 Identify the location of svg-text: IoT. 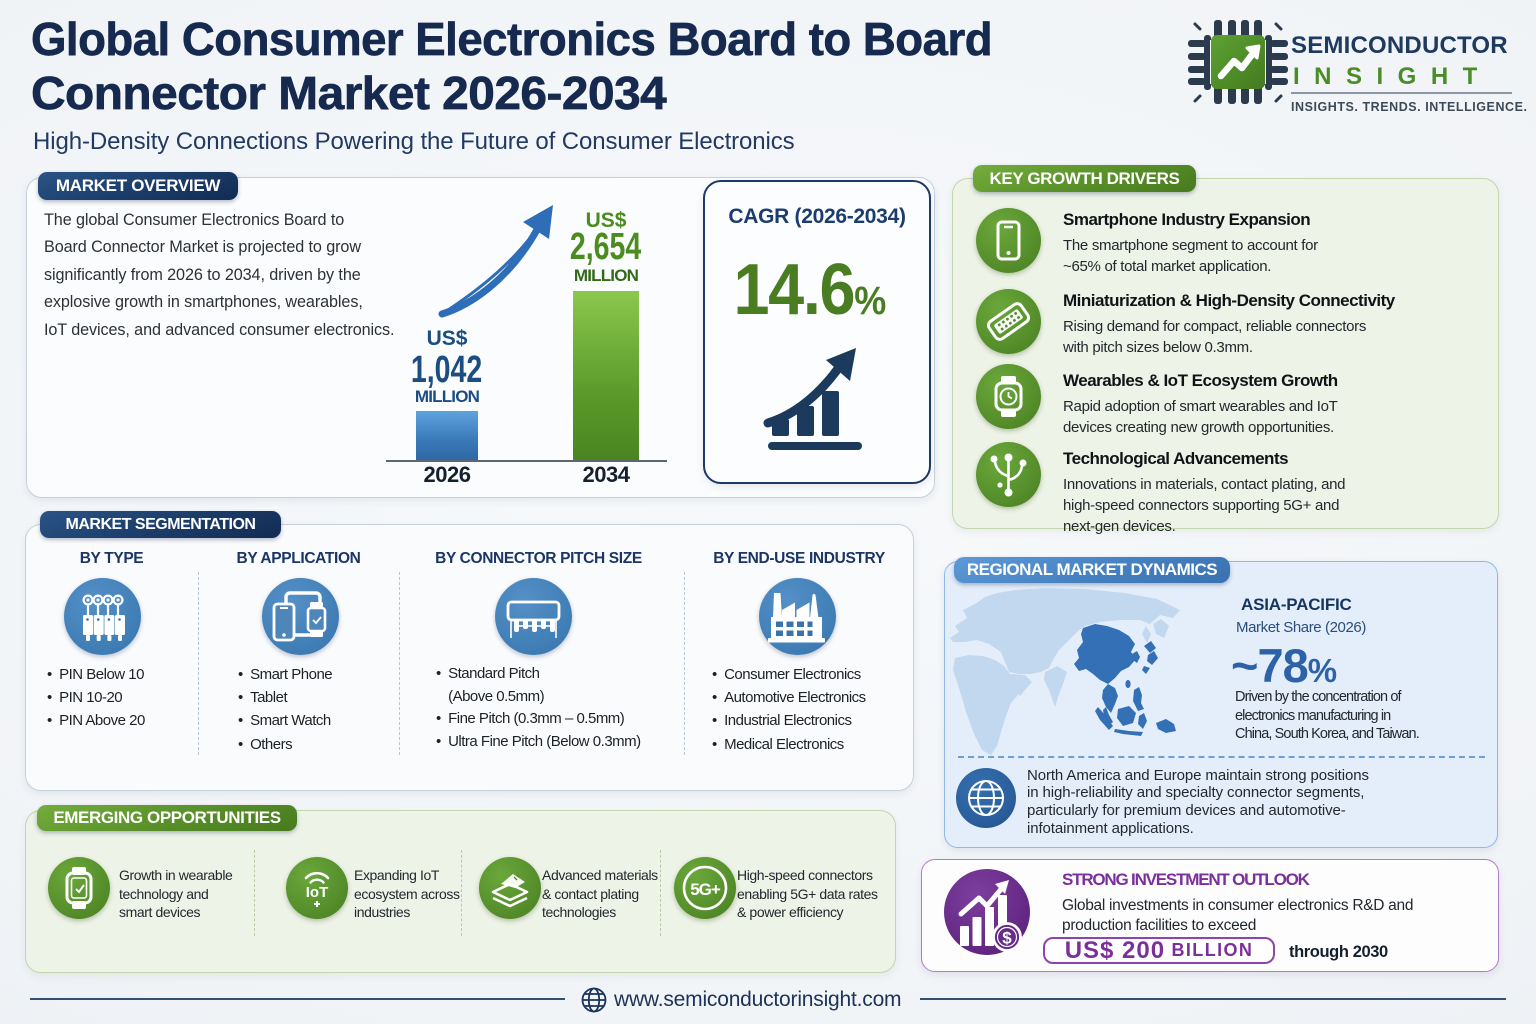
(317, 892).